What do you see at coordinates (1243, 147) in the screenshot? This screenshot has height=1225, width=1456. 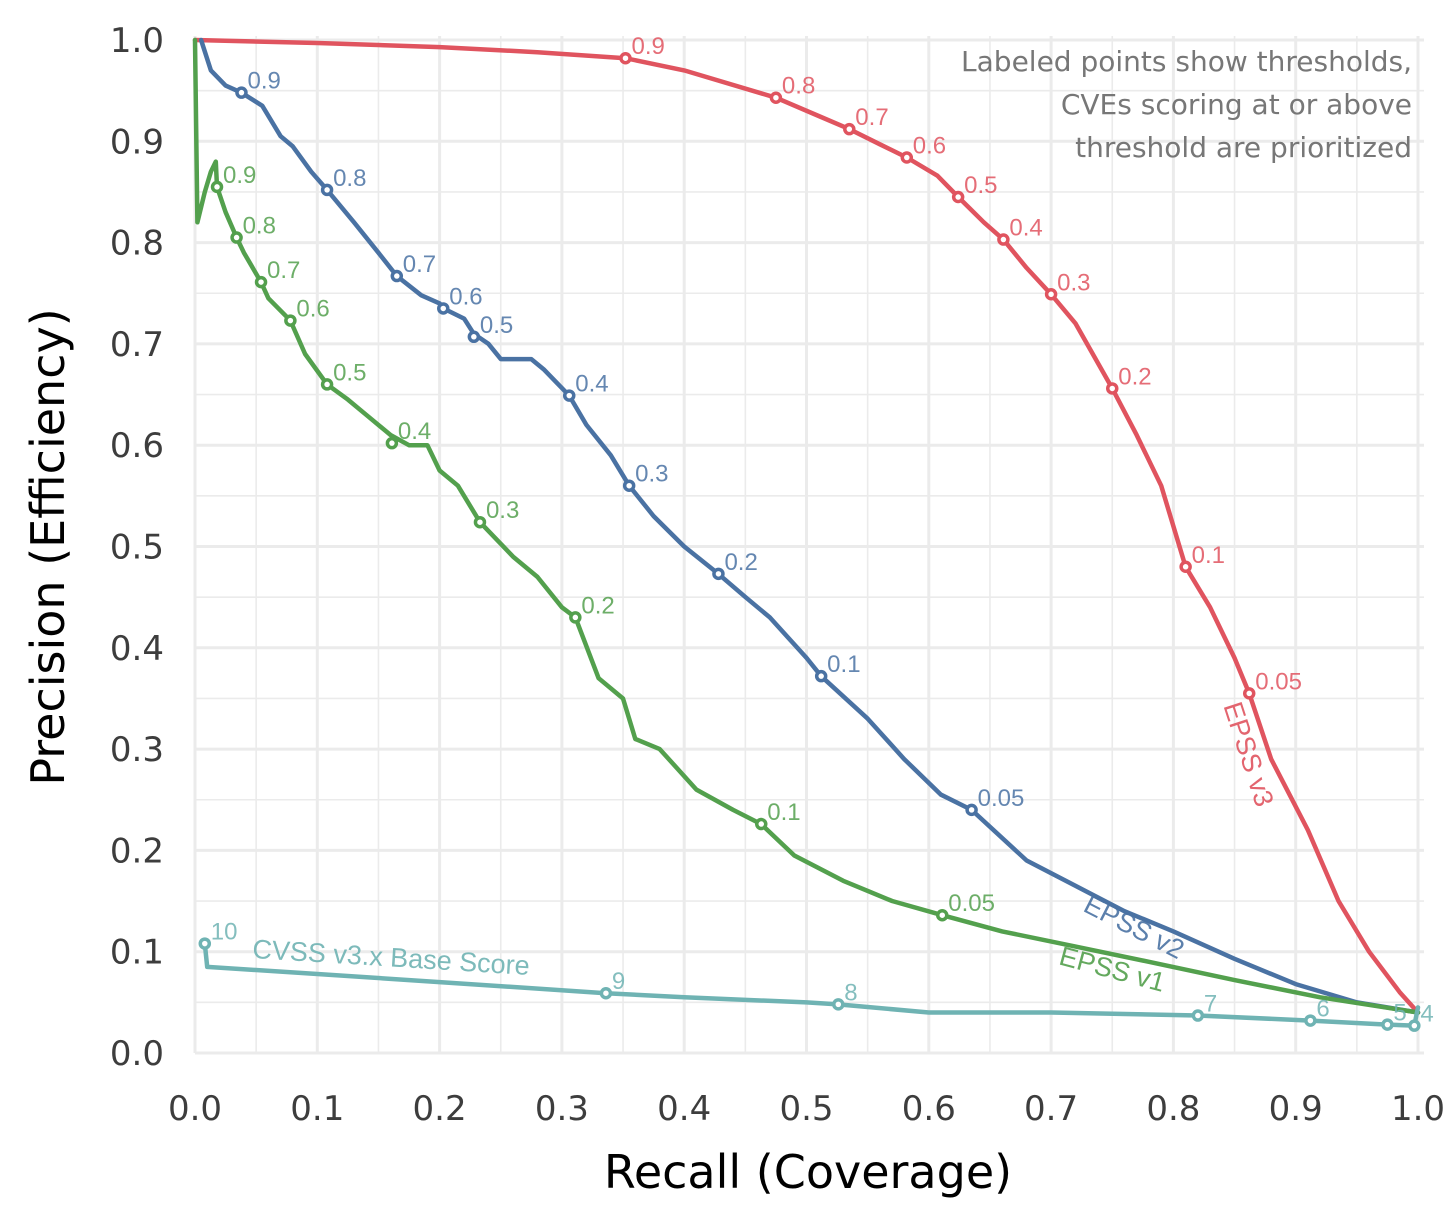 I see `annotation-line-3: threshold are prioritized` at bounding box center [1243, 147].